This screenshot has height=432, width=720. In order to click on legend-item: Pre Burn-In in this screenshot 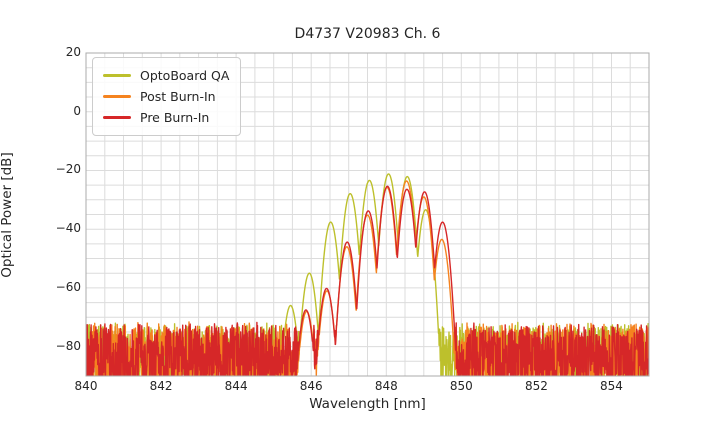, I will do `click(166, 117)`.